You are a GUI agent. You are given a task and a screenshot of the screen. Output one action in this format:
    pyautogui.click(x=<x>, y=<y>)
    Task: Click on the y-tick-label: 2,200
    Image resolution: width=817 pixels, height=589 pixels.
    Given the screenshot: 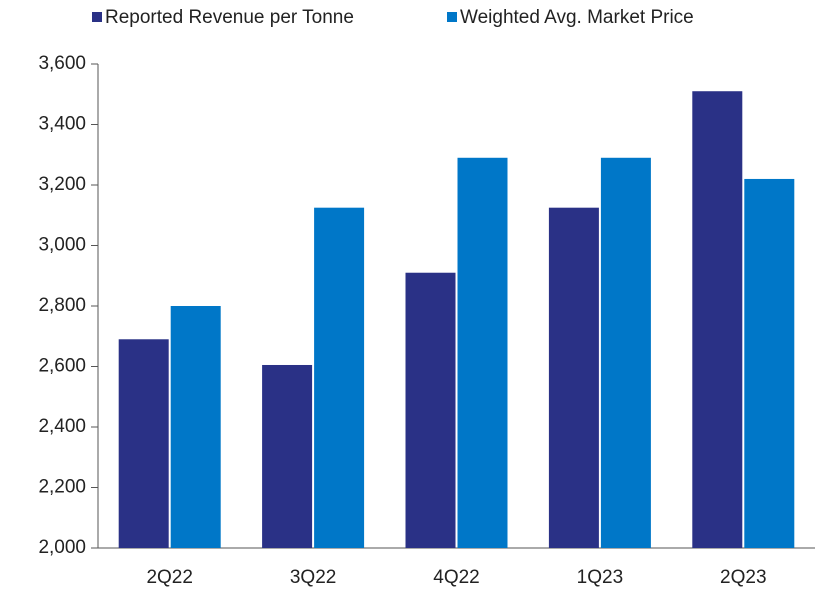 What is the action you would take?
    pyautogui.click(x=62, y=487)
    